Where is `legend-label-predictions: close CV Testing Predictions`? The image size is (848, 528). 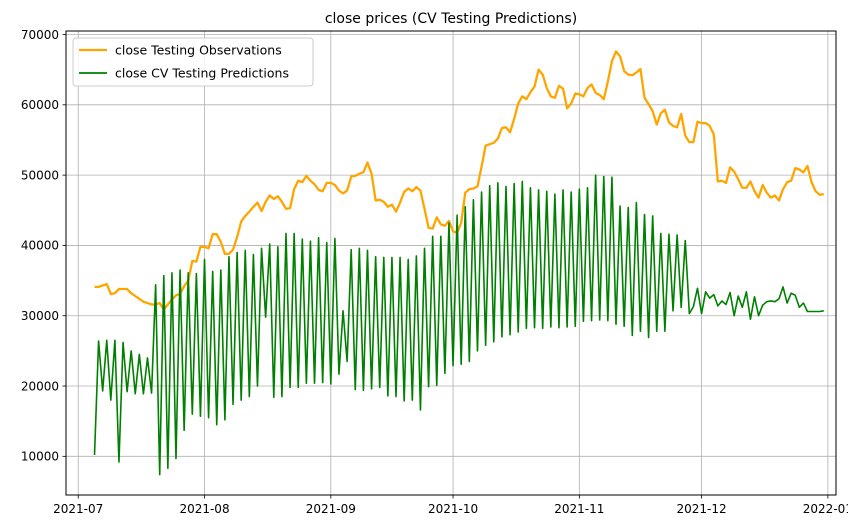
legend-label-predictions: close CV Testing Predictions is located at coordinates (202, 73).